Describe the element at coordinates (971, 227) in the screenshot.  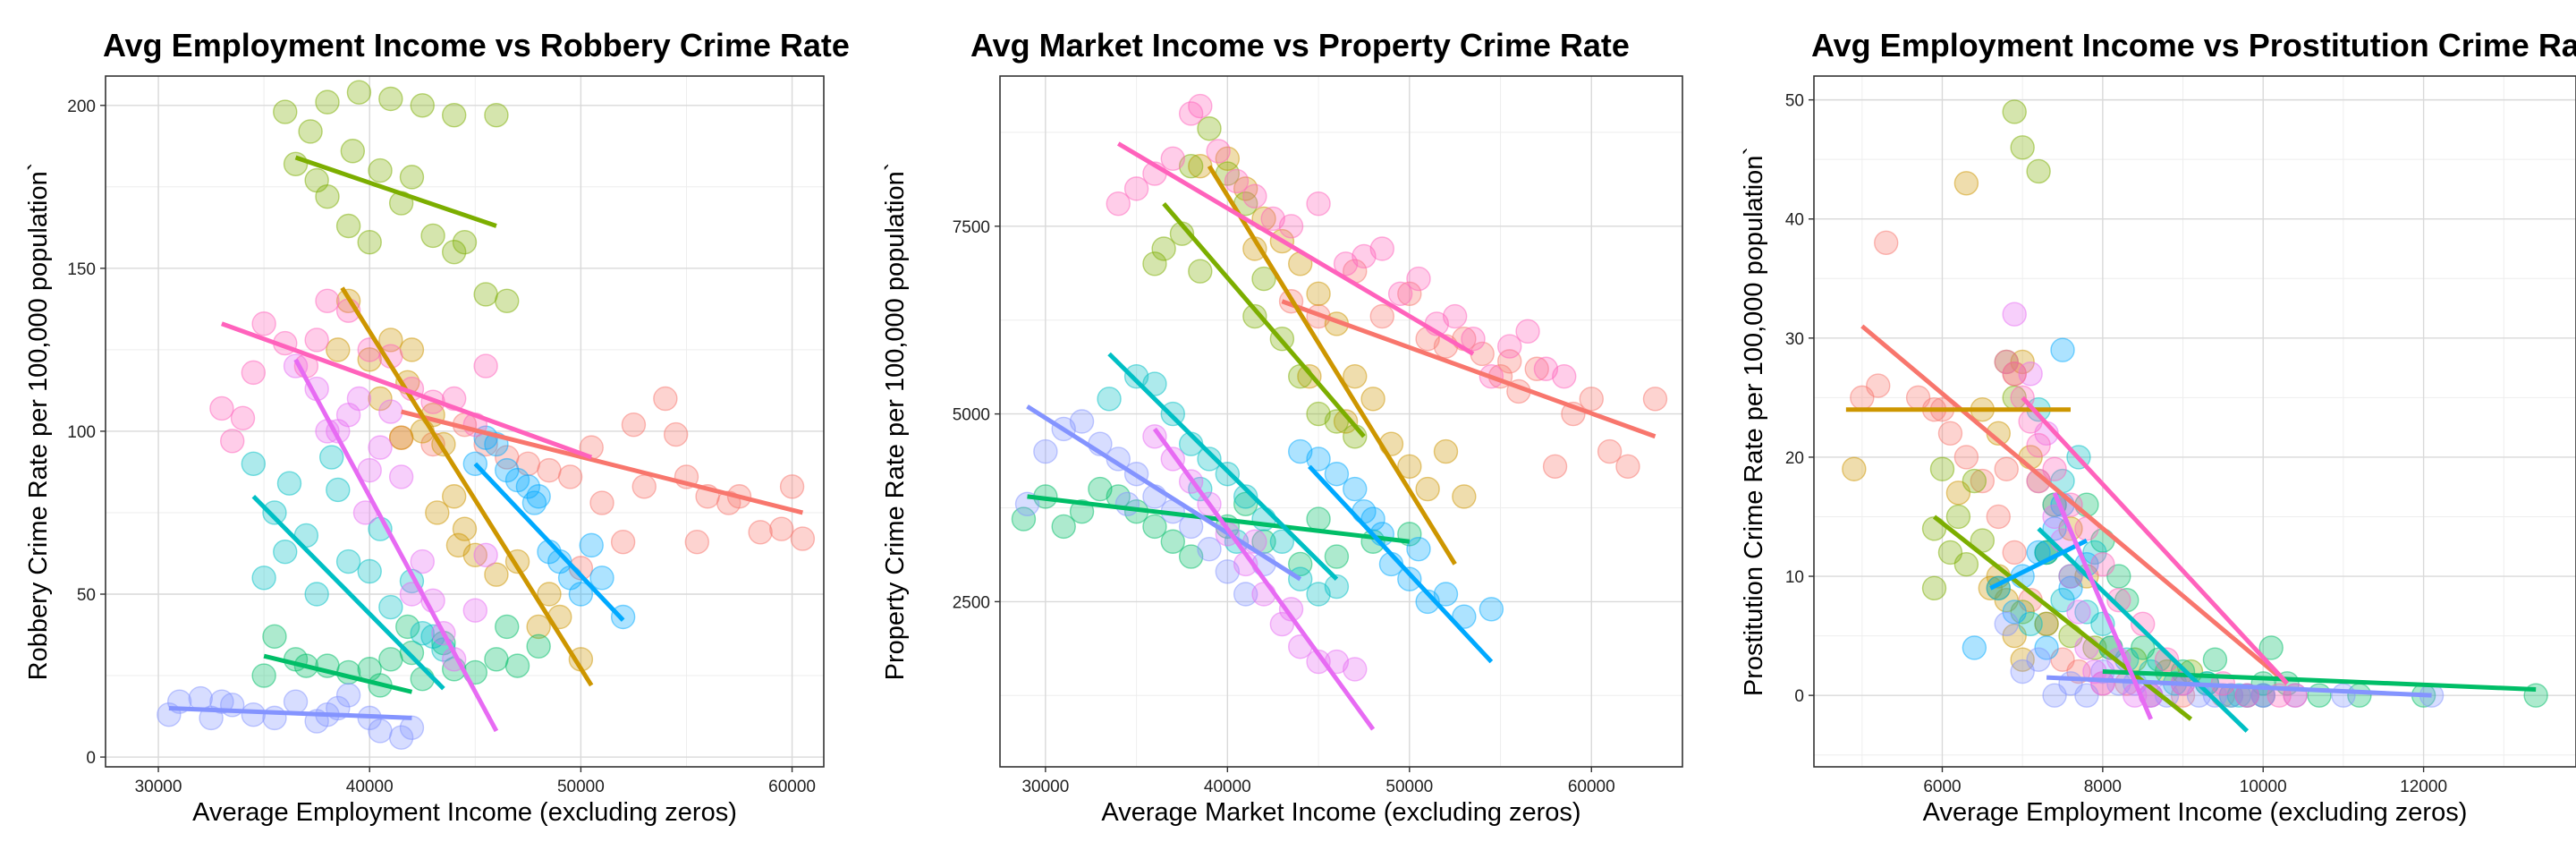
I see `y-tick-label: 7500` at that location.